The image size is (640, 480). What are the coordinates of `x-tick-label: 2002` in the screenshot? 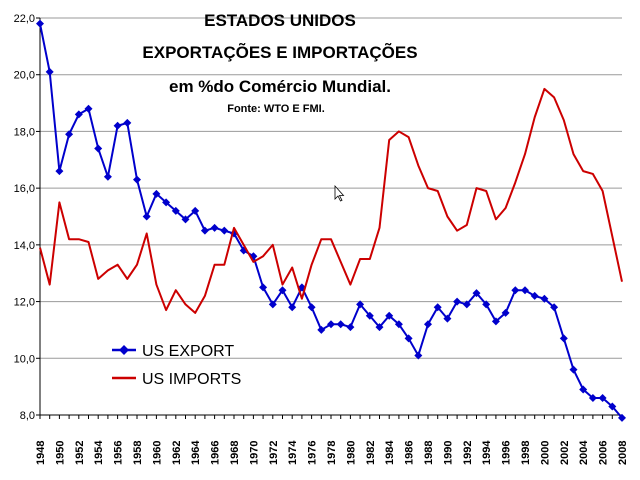 It's located at (565, 453).